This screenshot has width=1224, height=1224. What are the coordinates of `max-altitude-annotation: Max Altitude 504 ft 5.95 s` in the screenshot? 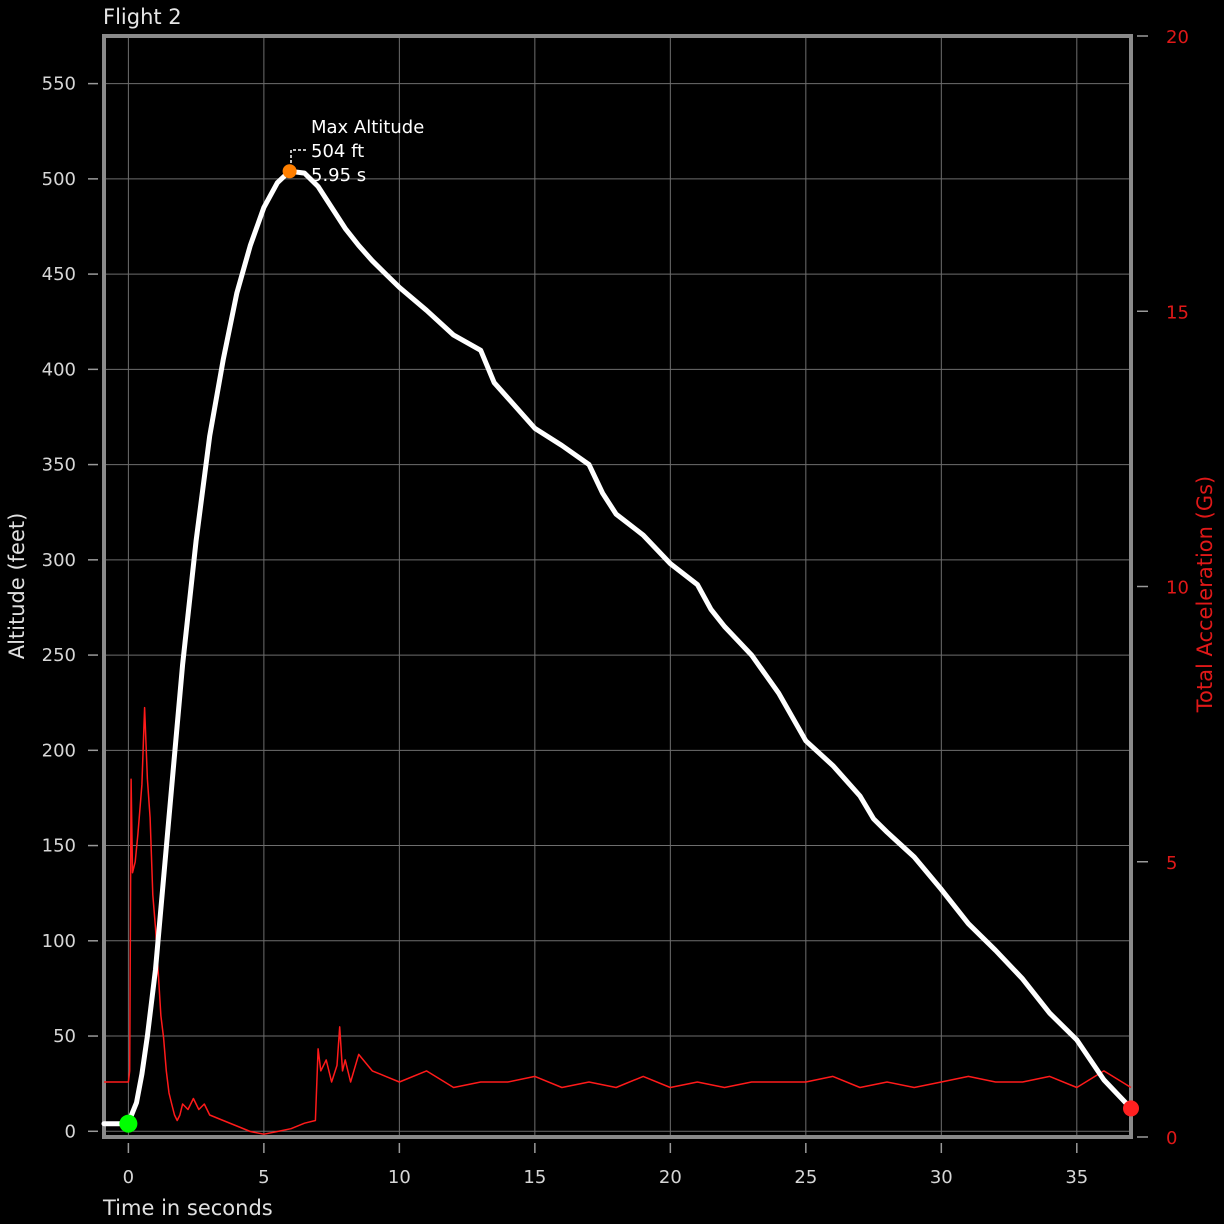 It's located at (357, 151).